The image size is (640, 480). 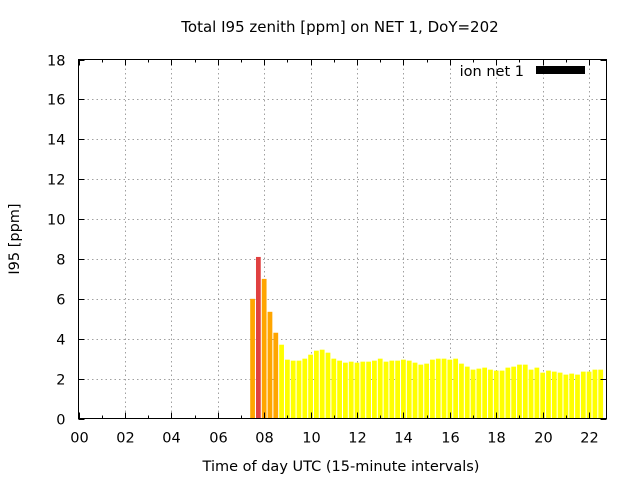 What do you see at coordinates (403, 439) in the screenshot?
I see `x-tick-label: 14` at bounding box center [403, 439].